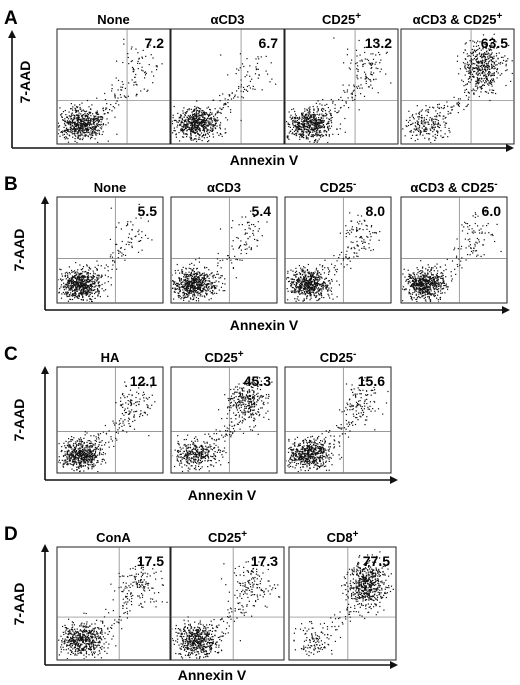 The image size is (520, 685). I want to click on dot-plot: CD8+77.5, so click(342, 595).